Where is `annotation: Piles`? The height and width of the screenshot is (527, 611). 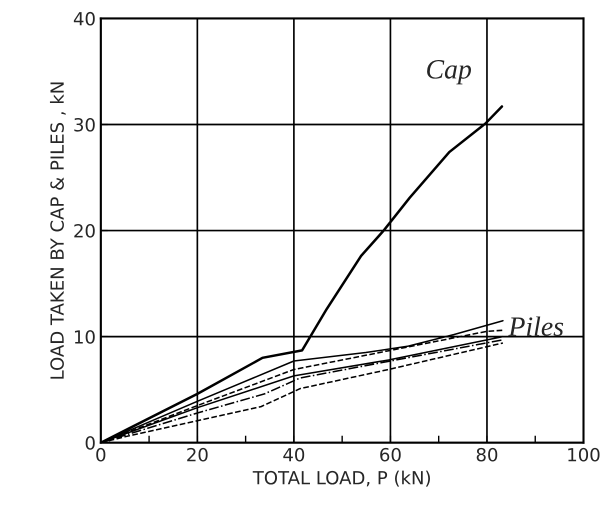
annotation: Piles is located at coordinates (536, 326).